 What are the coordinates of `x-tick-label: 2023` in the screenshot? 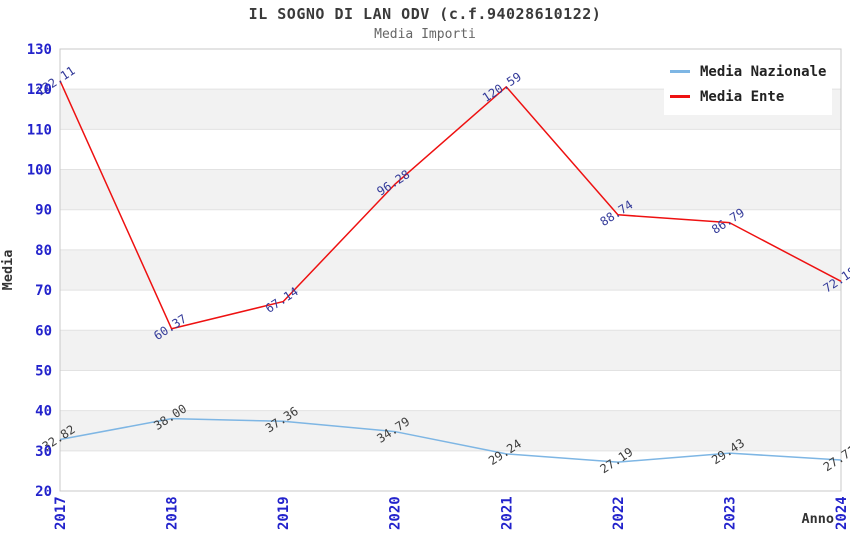 It's located at (730, 513).